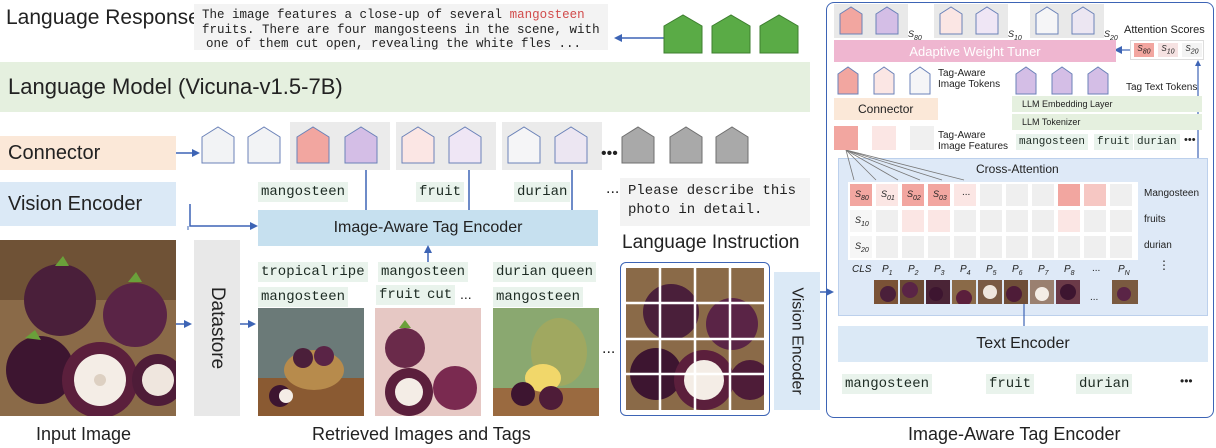 The height and width of the screenshot is (448, 1216). Describe the element at coordinates (348, 272) in the screenshot. I see `retrieved-tag-ripe: ripe` at that location.